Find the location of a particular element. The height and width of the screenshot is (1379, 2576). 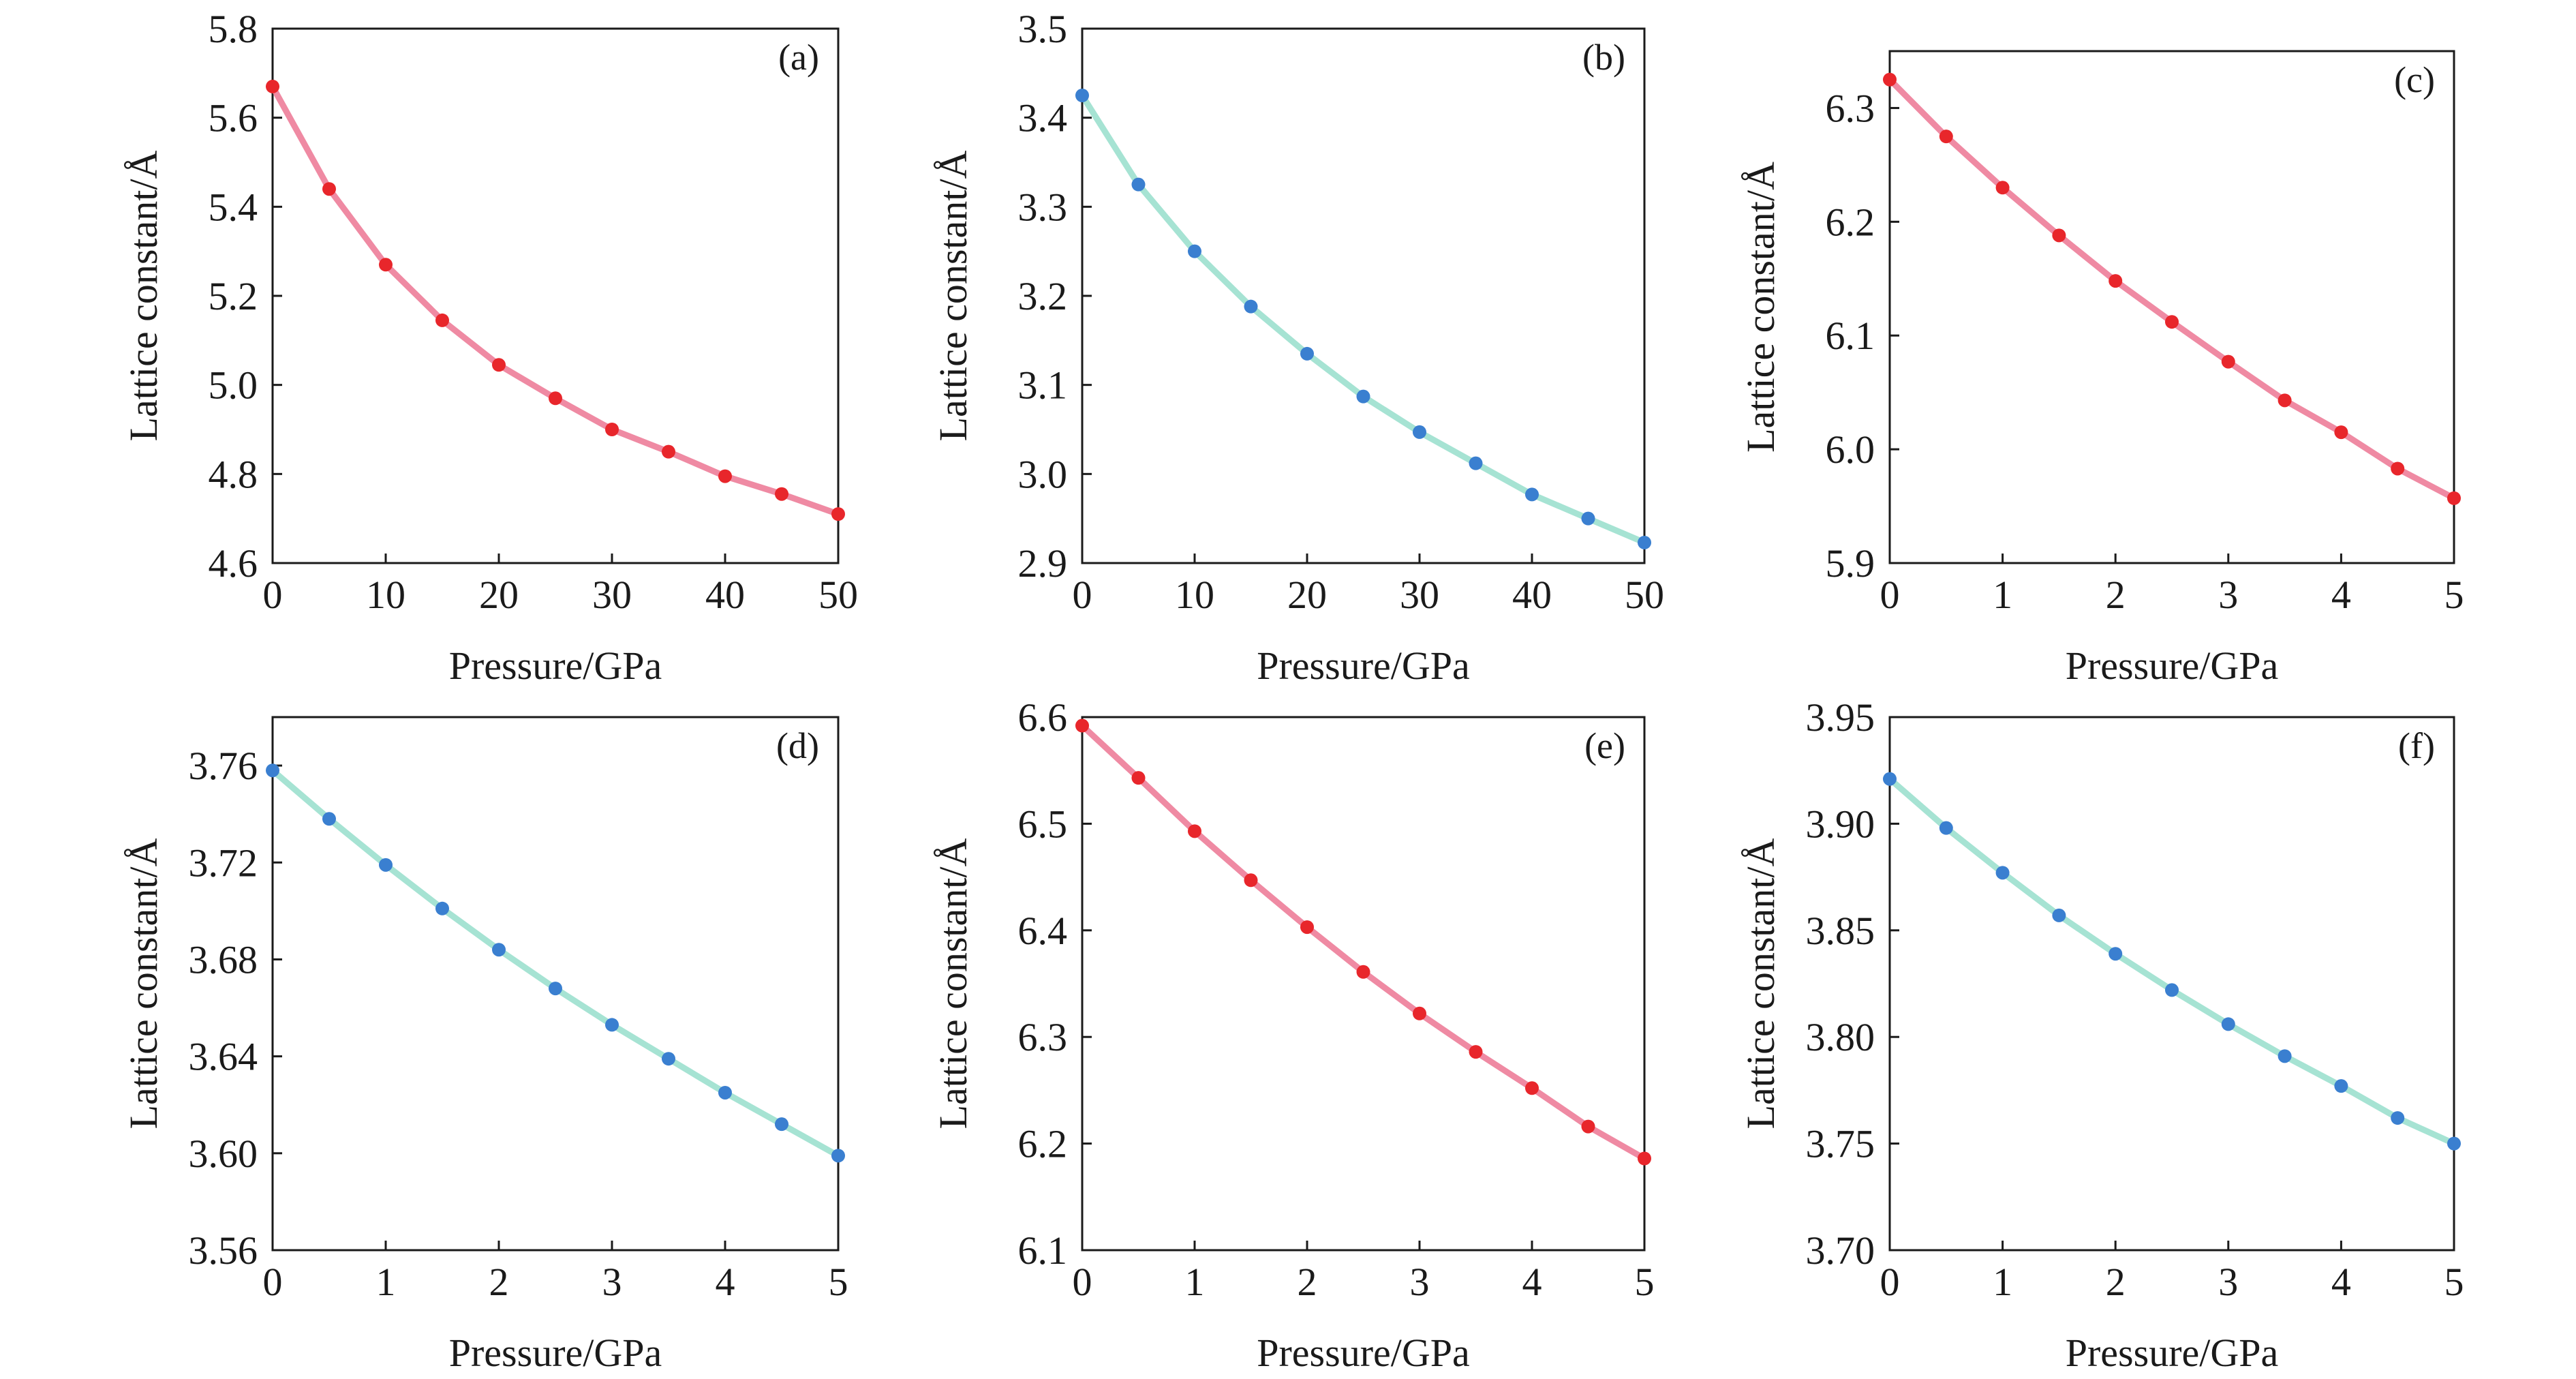

y-tick-label: 3.76 is located at coordinates (223, 766).